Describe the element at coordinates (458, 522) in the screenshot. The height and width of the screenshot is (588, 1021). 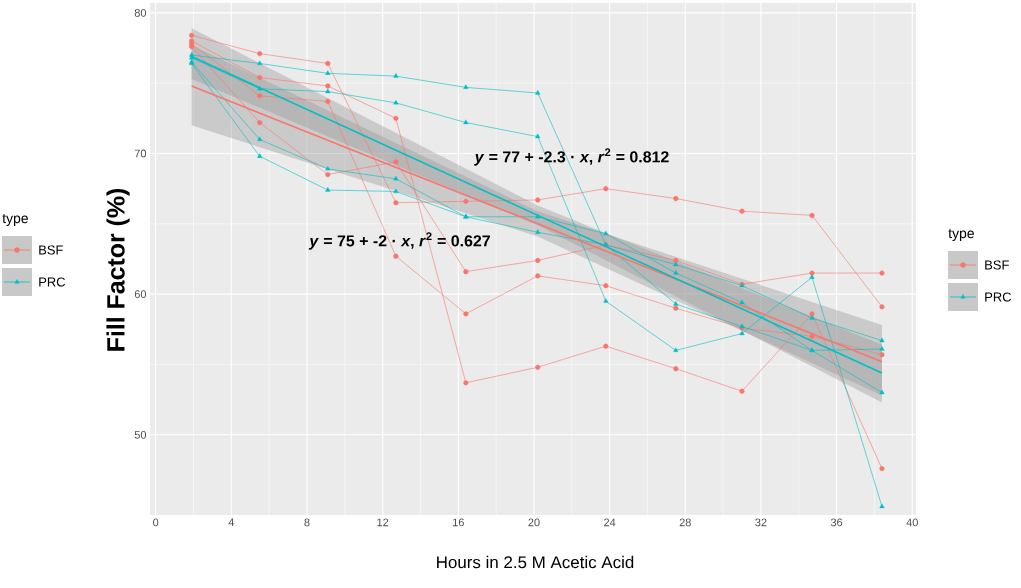
I see `x-tick-label: 16` at that location.